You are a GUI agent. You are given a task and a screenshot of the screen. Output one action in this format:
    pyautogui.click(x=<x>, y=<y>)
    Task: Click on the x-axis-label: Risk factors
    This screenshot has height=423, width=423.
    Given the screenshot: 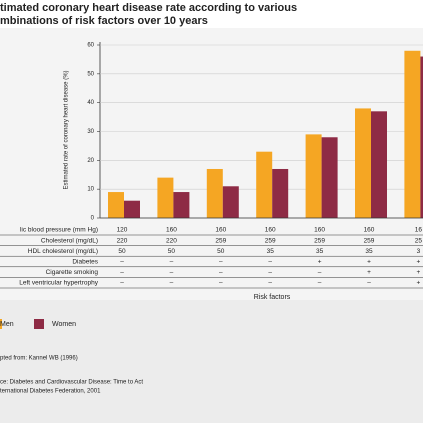 What is the action you would take?
    pyautogui.click(x=272, y=297)
    